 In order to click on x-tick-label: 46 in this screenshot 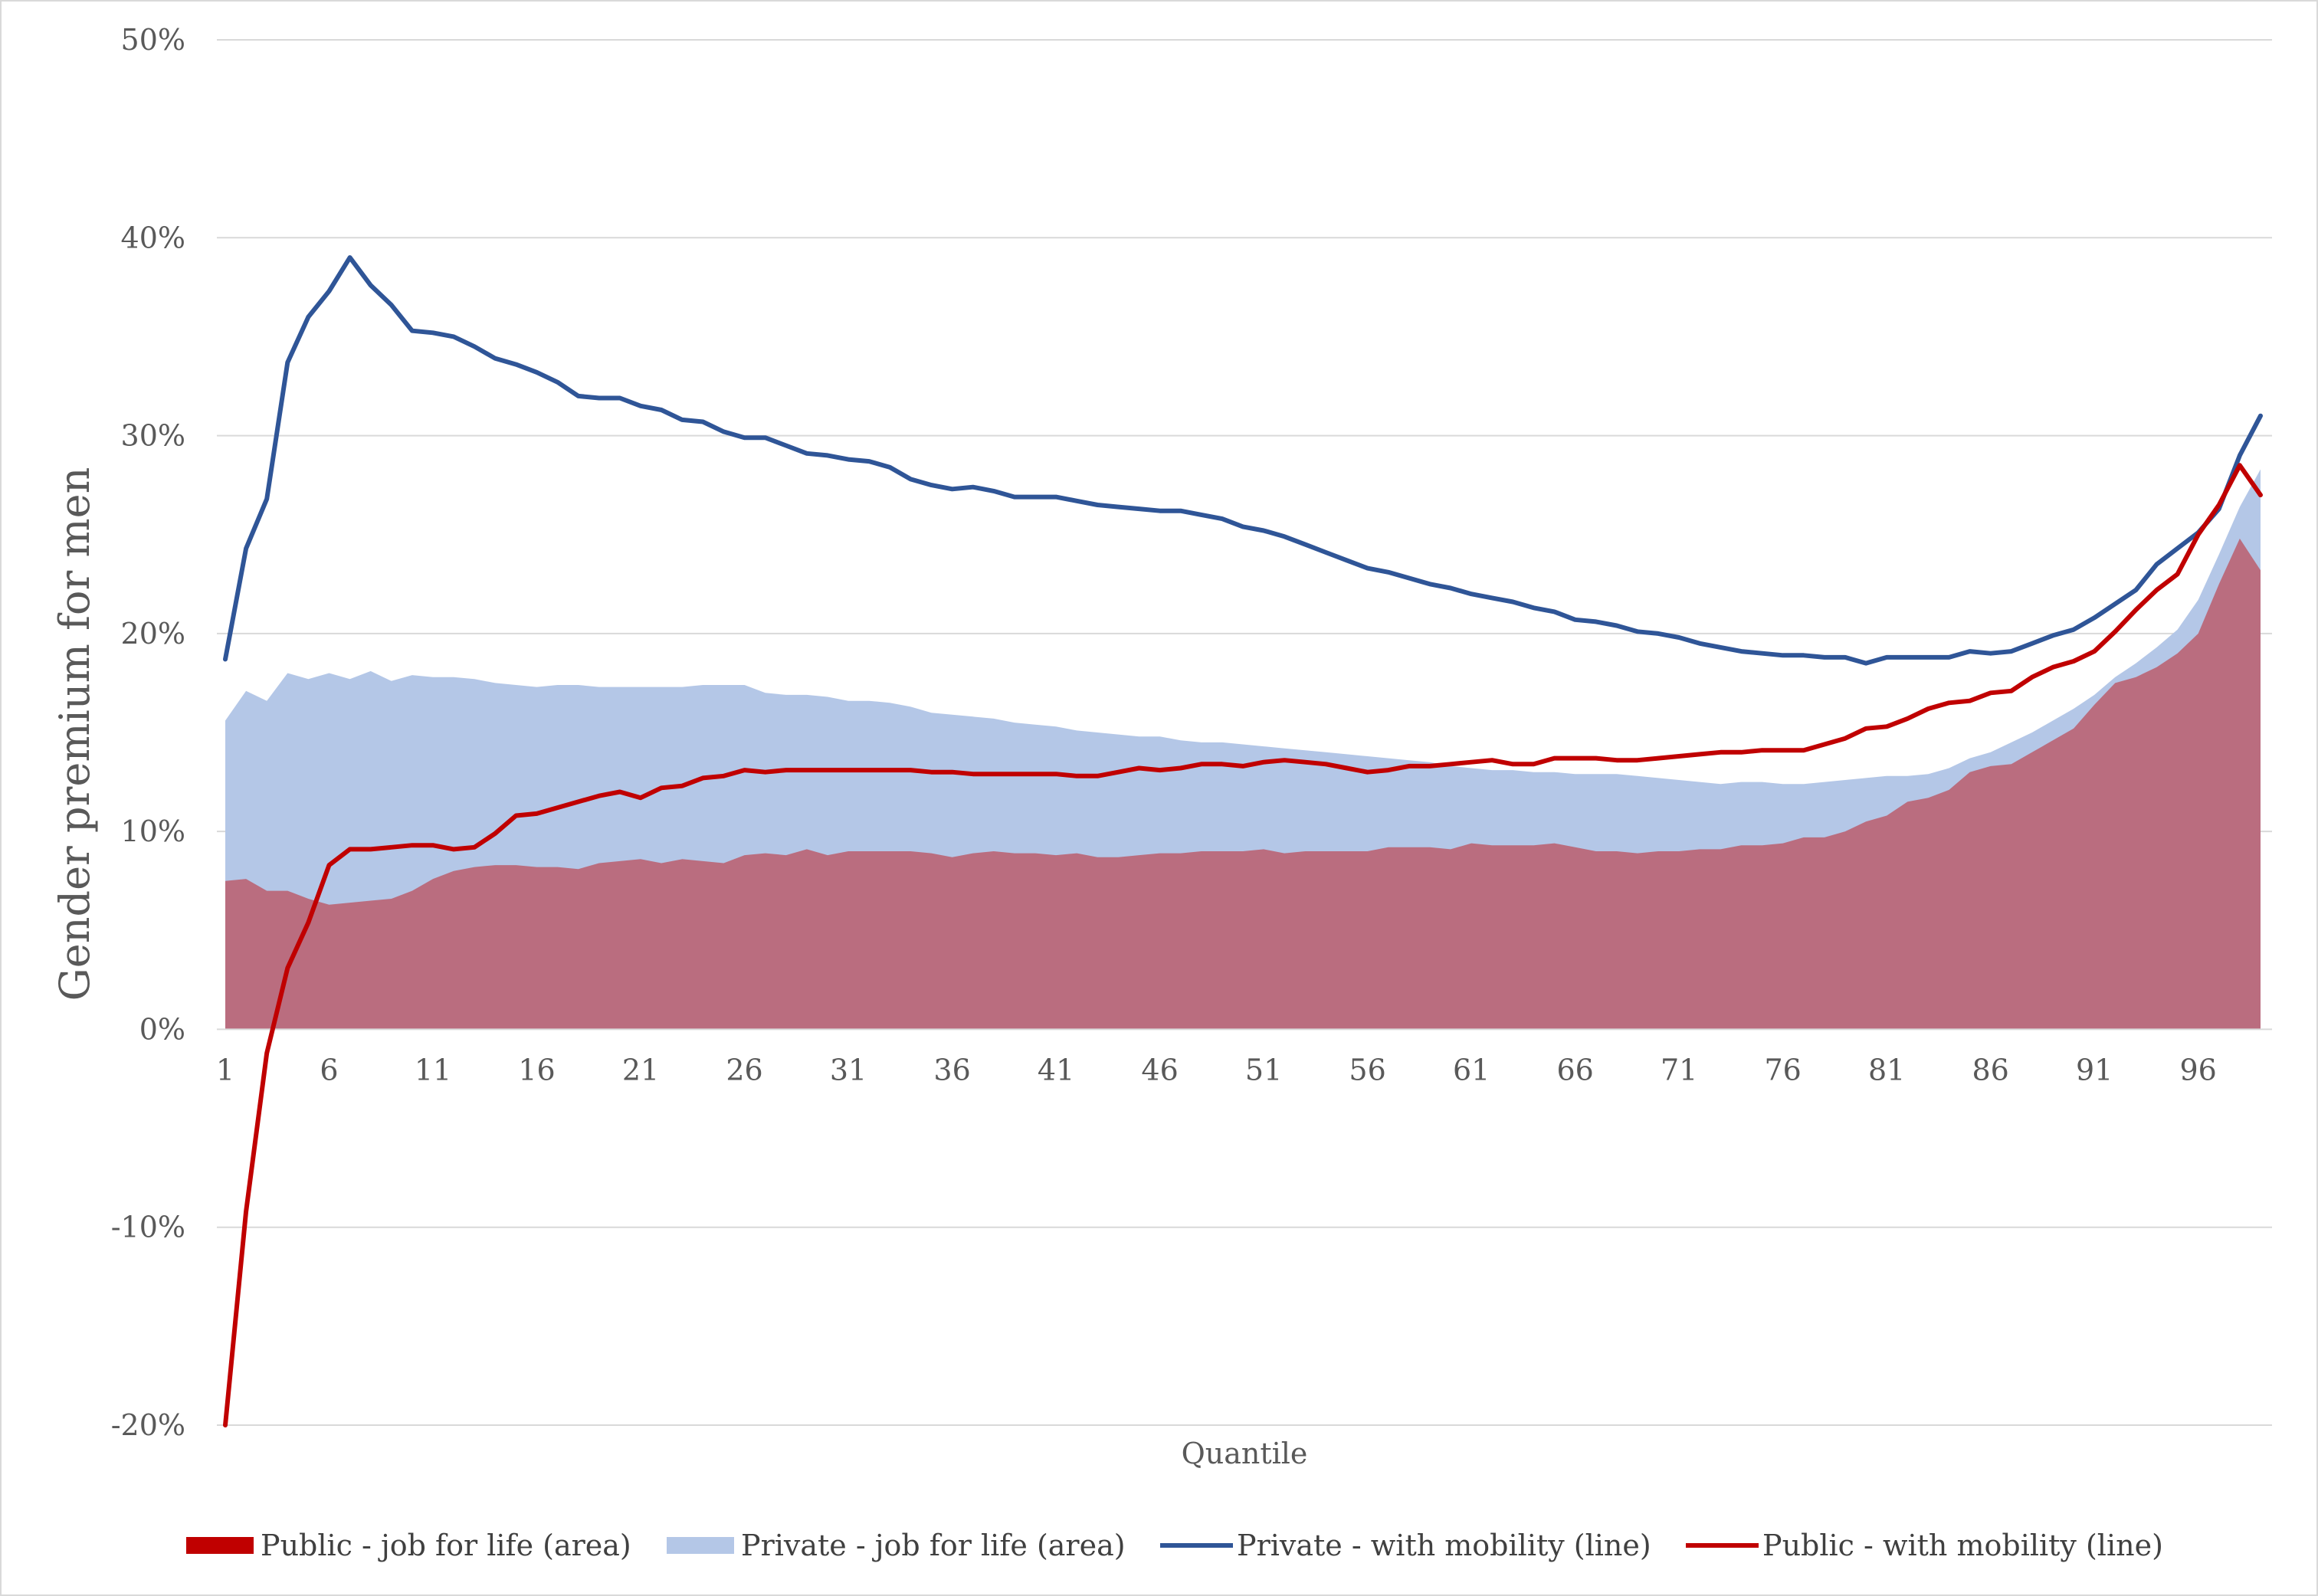, I will do `click(1159, 1070)`.